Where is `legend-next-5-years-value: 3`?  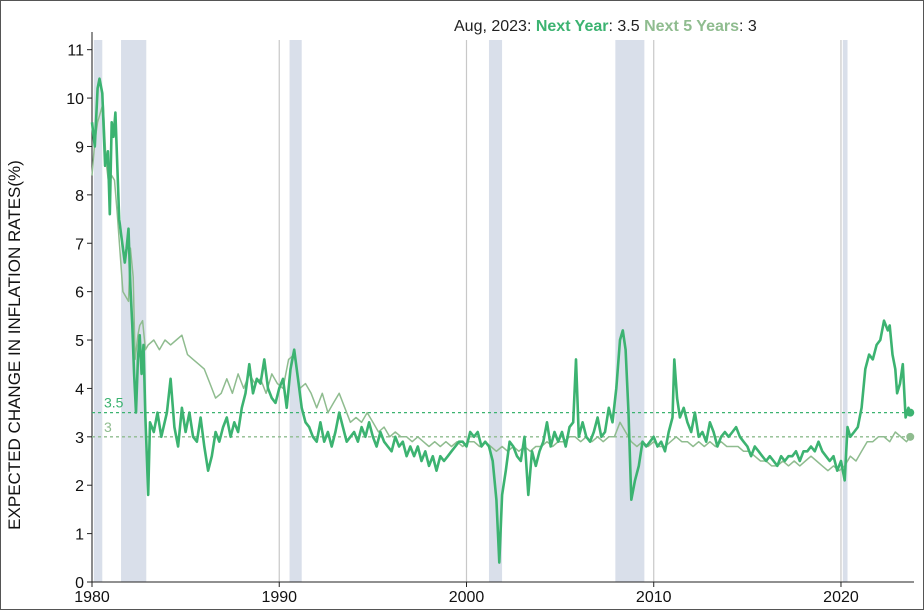
legend-next-5-years-value: 3 is located at coordinates (752, 26).